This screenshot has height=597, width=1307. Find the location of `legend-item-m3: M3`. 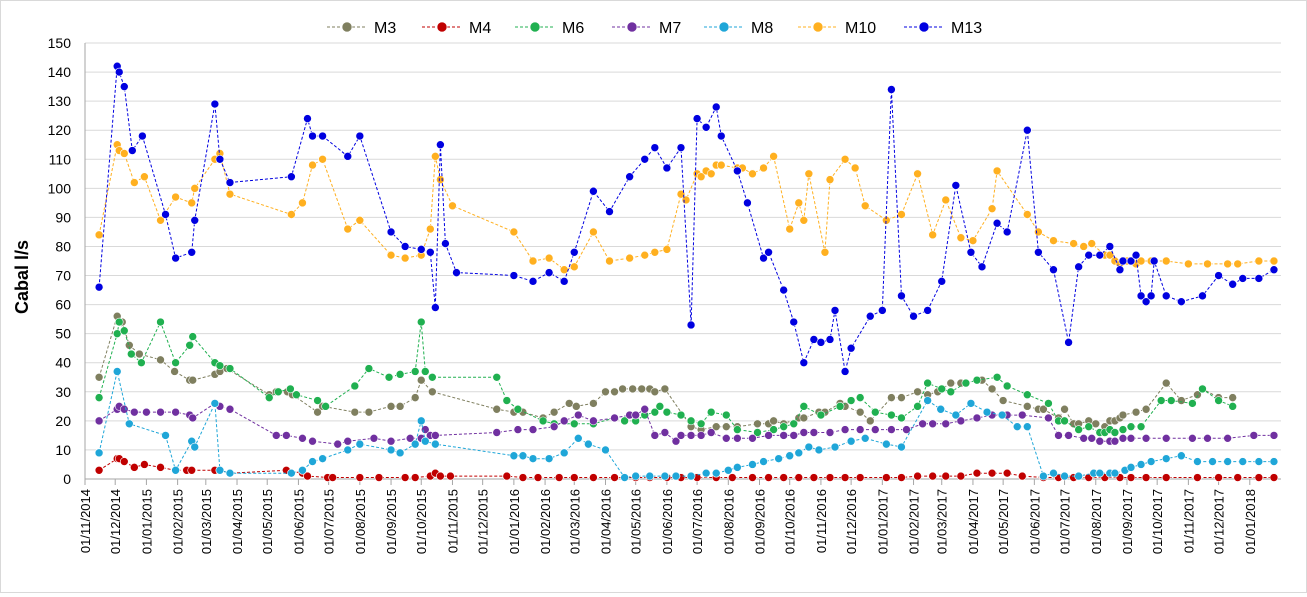

legend-item-m3: M3 is located at coordinates (361, 28).